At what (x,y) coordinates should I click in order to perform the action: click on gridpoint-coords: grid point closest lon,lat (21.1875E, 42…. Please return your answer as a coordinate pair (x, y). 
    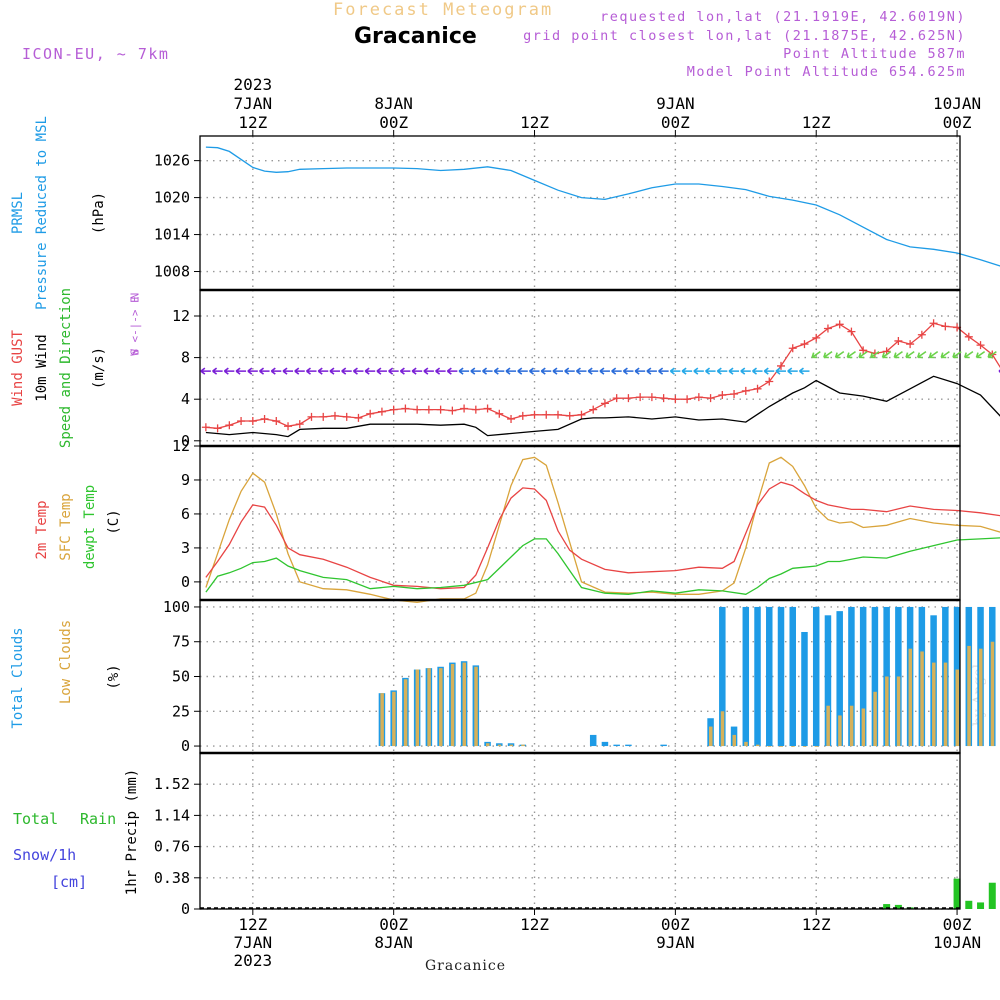
    Looking at the image, I should click on (744, 36).